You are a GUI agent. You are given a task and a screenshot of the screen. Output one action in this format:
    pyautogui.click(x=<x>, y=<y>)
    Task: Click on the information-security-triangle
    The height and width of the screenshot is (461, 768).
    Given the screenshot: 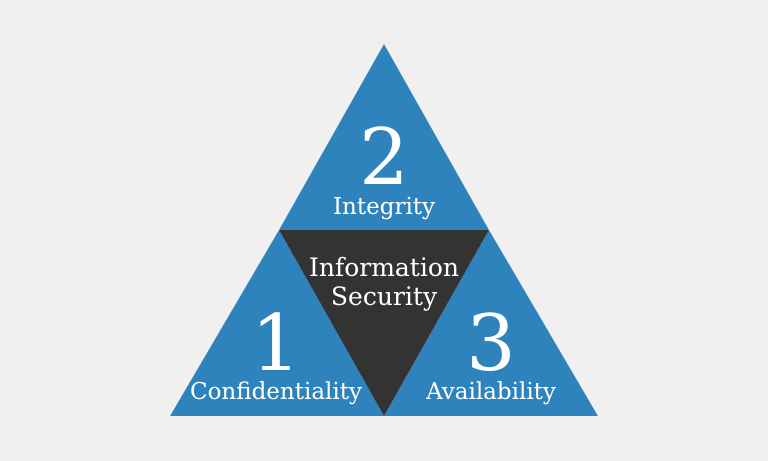 What is the action you would take?
    pyautogui.click(x=384, y=323)
    